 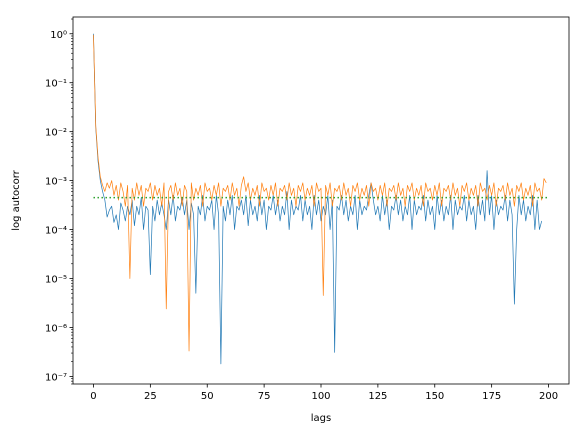 I want to click on y-tick-label: 10⁻², so click(x=56, y=133).